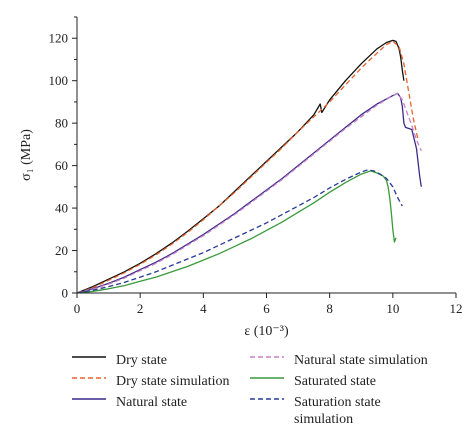 This screenshot has height=439, width=474. I want to click on legend-label: Natural state, so click(152, 402).